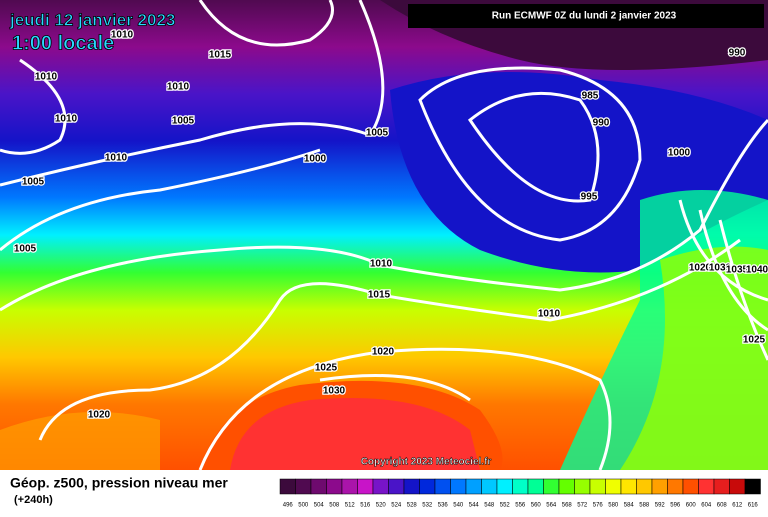 The image size is (768, 517). Describe the element at coordinates (474, 506) in the screenshot. I see `legend-label: 544` at that location.